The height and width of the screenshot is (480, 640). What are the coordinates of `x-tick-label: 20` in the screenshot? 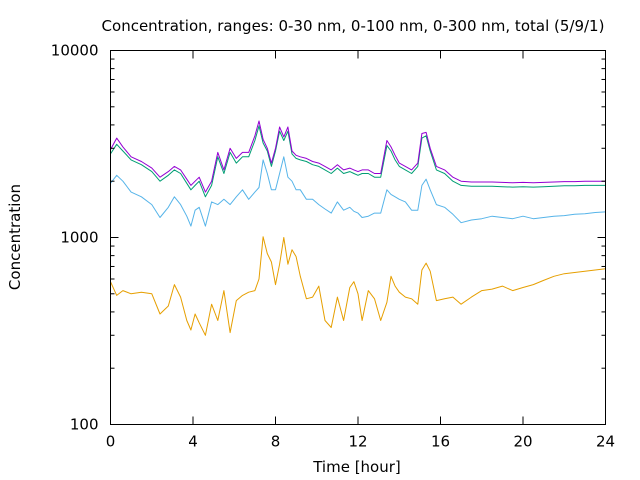 It's located at (522, 442).